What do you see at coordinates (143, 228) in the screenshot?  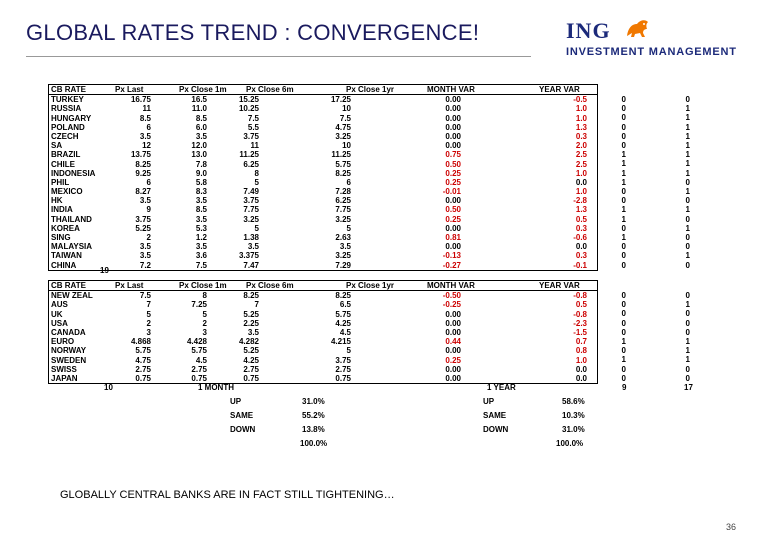 I see `value-cell: 5.25` at bounding box center [143, 228].